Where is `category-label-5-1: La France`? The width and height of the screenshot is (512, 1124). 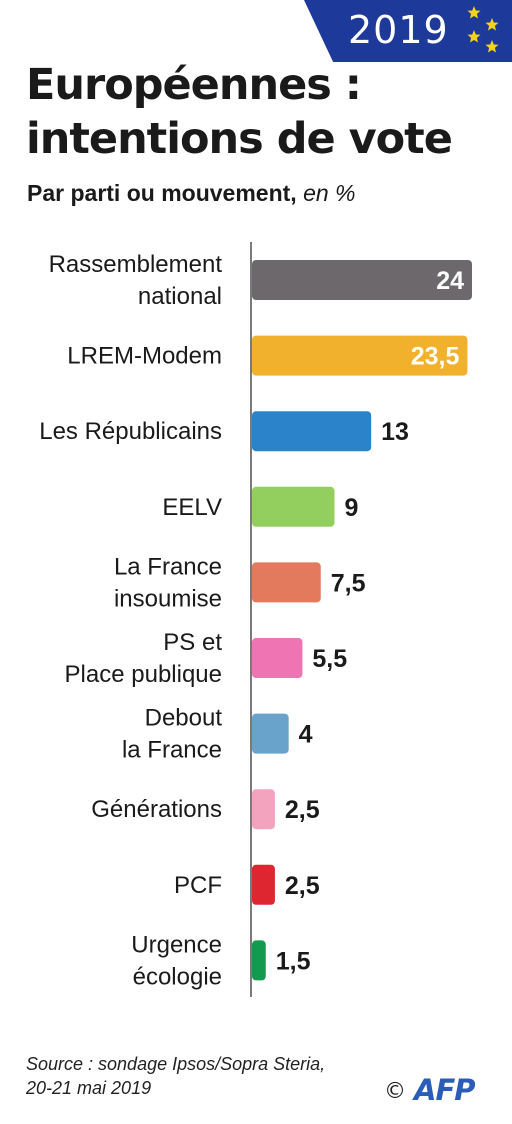 category-label-5-1: La France is located at coordinates (168, 566).